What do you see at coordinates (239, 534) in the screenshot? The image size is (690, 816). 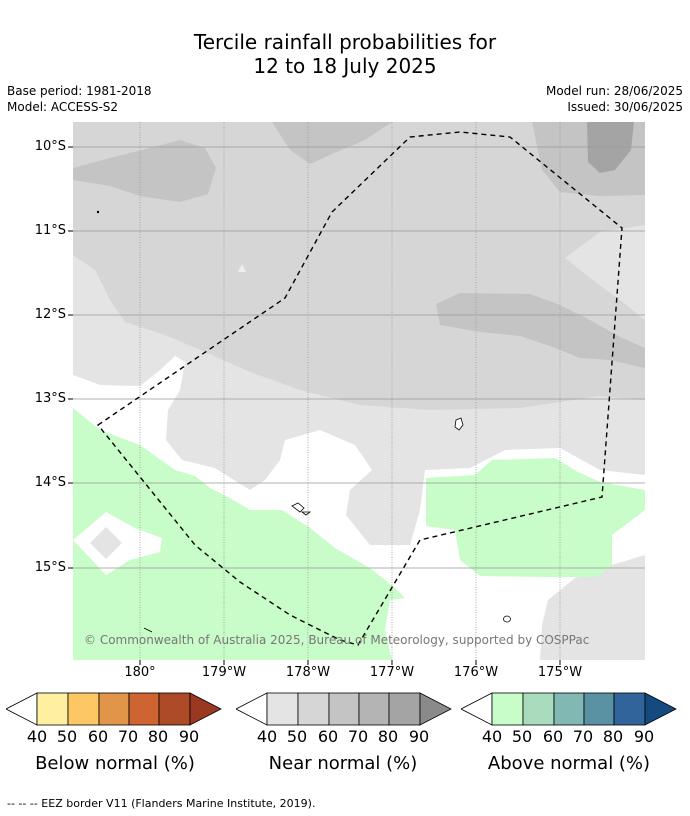 I see `above-normal-40-region-west` at bounding box center [239, 534].